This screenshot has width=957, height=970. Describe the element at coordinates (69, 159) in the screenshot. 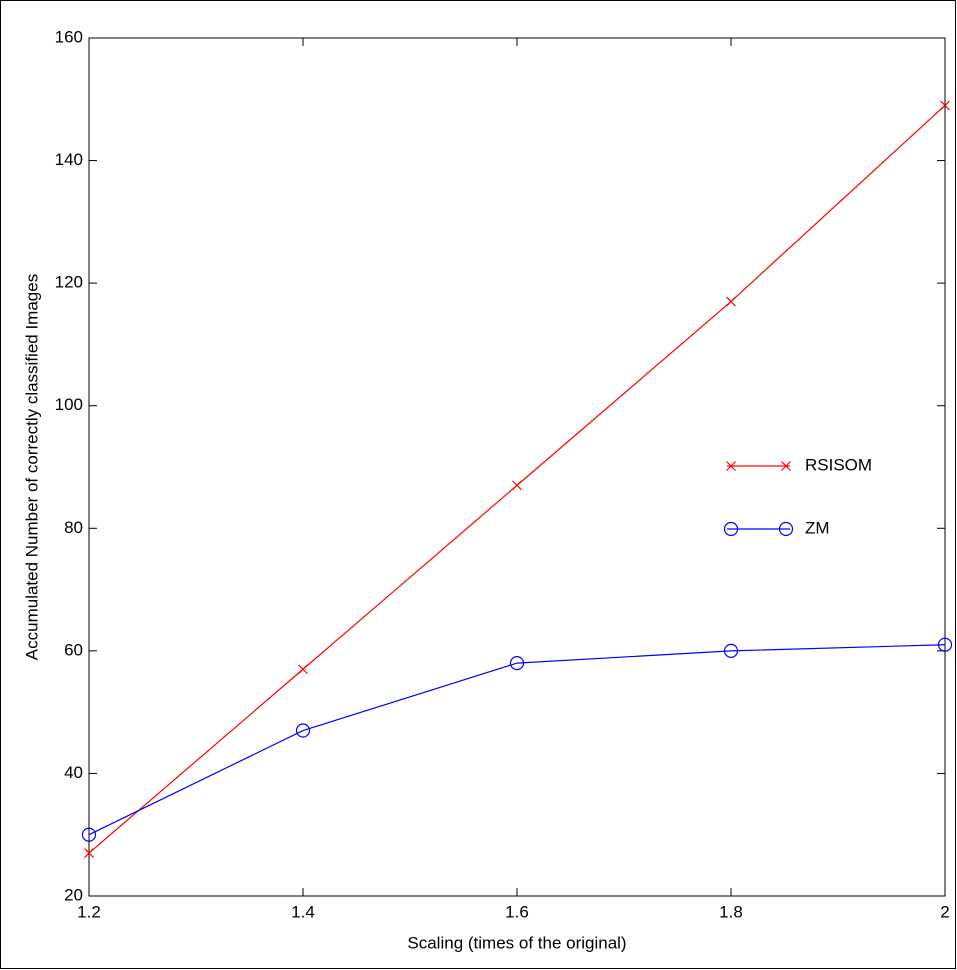

I see `y-tick-label: 140` at that location.